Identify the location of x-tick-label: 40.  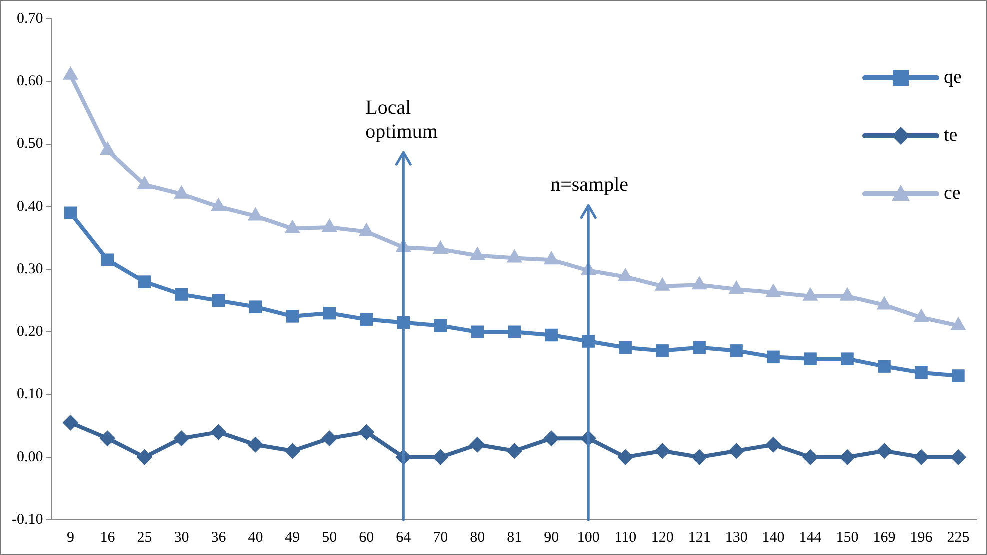
(256, 538).